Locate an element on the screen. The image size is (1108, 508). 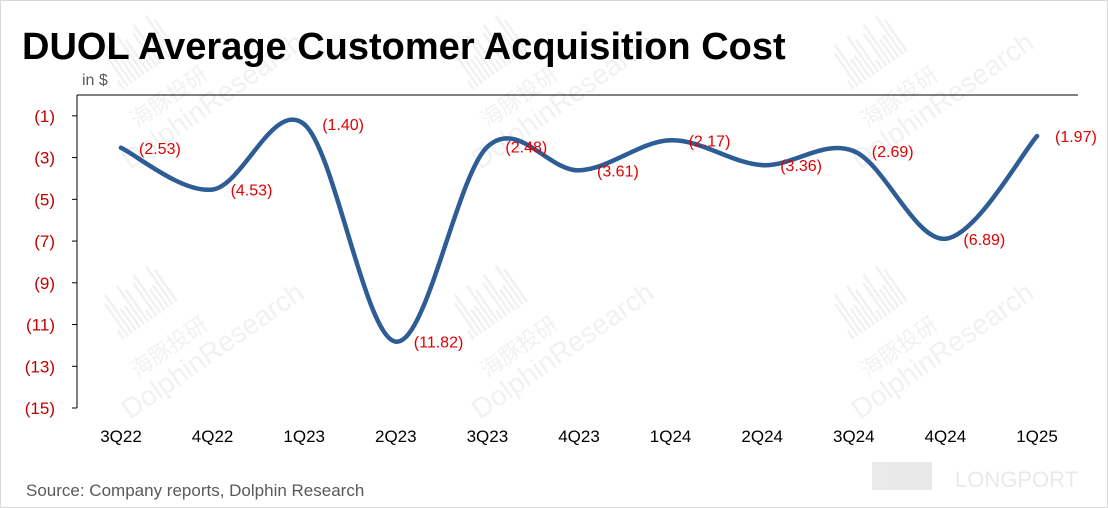
data-label: (1.97) is located at coordinates (1076, 137).